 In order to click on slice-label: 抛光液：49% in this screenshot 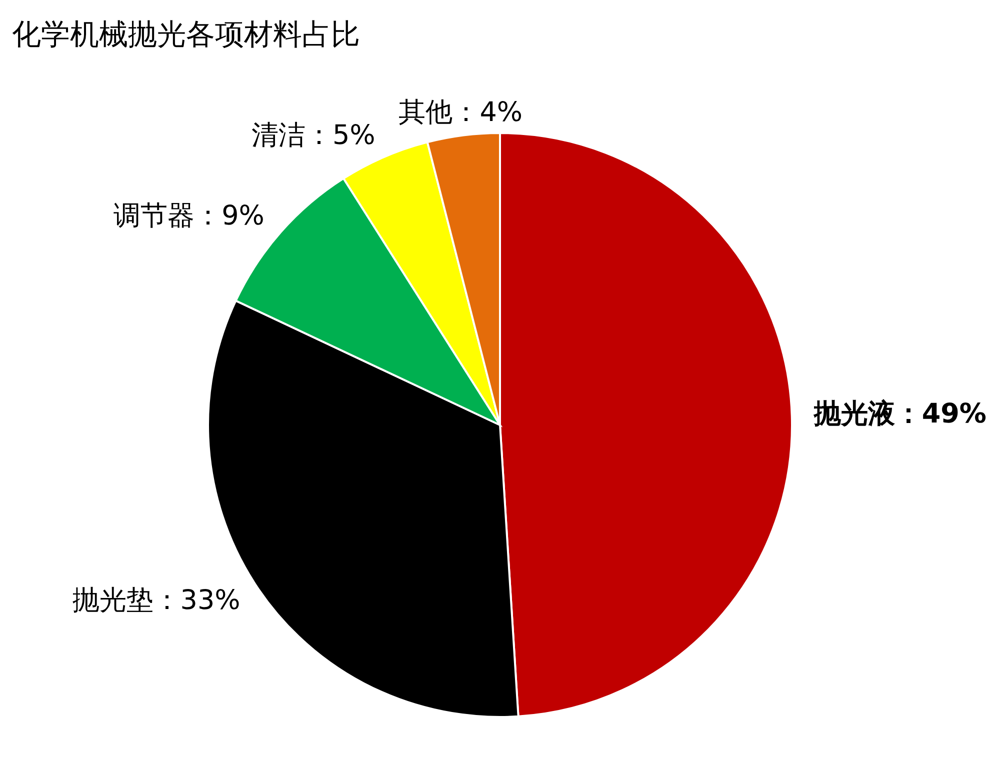, I will do `click(899, 414)`.